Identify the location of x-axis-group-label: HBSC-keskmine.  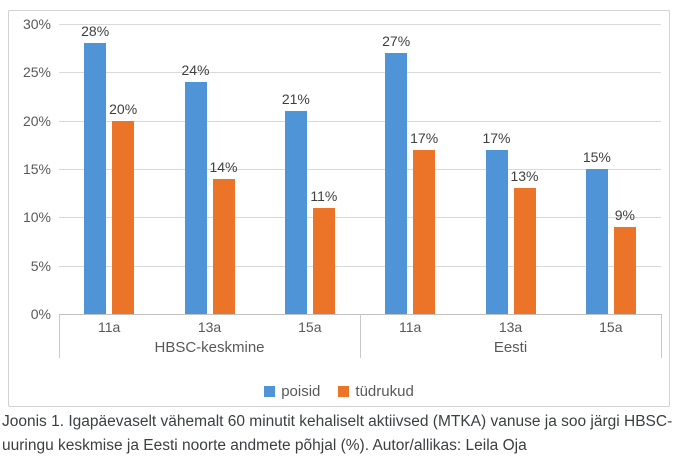
(209, 347).